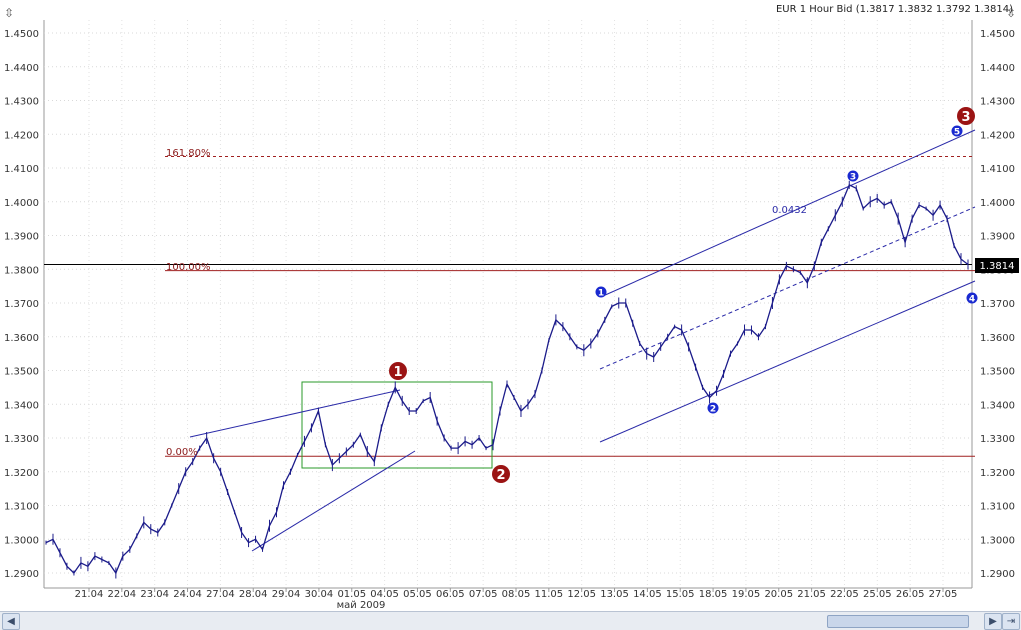 The image size is (1021, 630). What do you see at coordinates (510, 620) in the screenshot?
I see `horizontal-scrollbar: ◀ ▶ ⇥` at bounding box center [510, 620].